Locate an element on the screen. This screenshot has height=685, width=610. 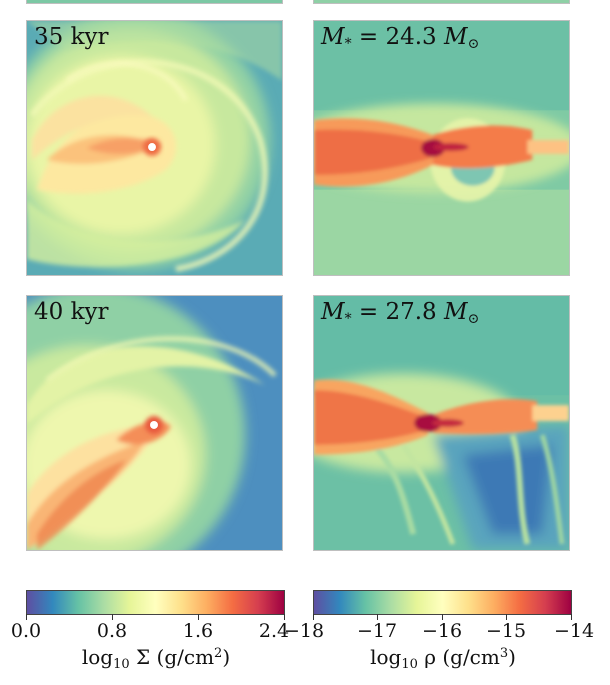
time-label-40kyr: 40 kyr is located at coordinates (71, 312).